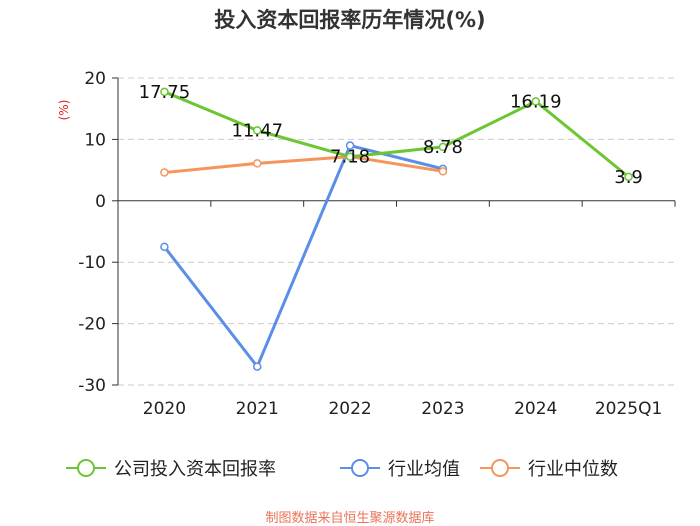 The width and height of the screenshot is (700, 526). Describe the element at coordinates (350, 20) in the screenshot. I see `chart-title: 投入资本回报率历年情况(%)` at that location.